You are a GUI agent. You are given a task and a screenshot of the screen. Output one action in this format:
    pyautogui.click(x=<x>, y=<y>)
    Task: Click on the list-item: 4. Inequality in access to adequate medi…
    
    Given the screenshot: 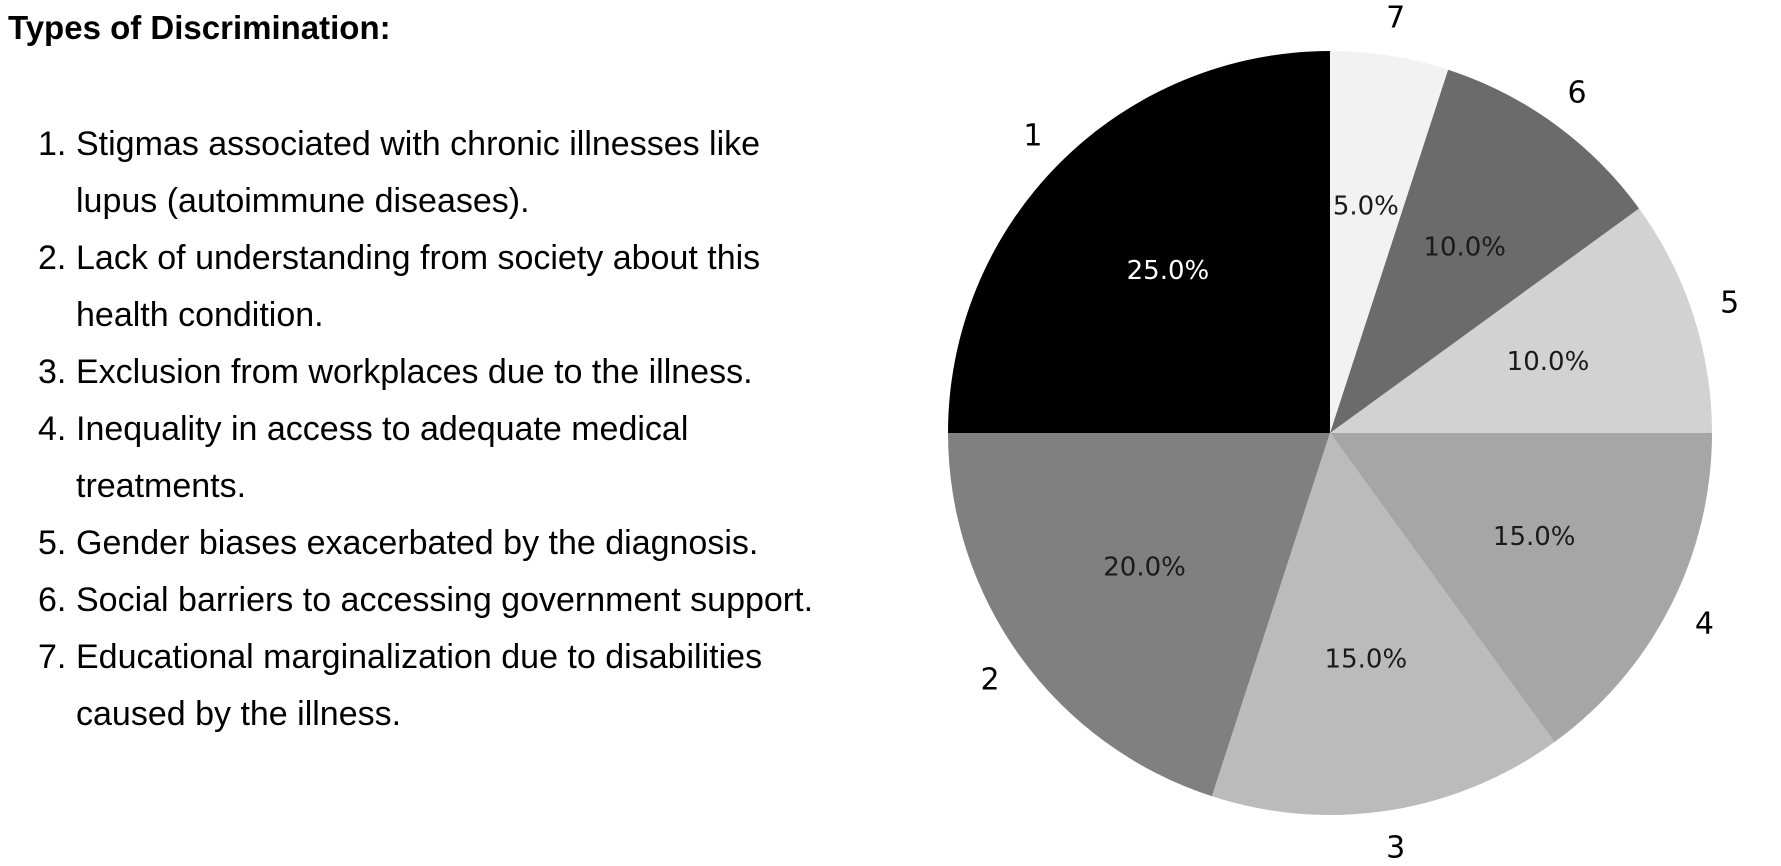 What is the action you would take?
    pyautogui.click(x=453, y=458)
    